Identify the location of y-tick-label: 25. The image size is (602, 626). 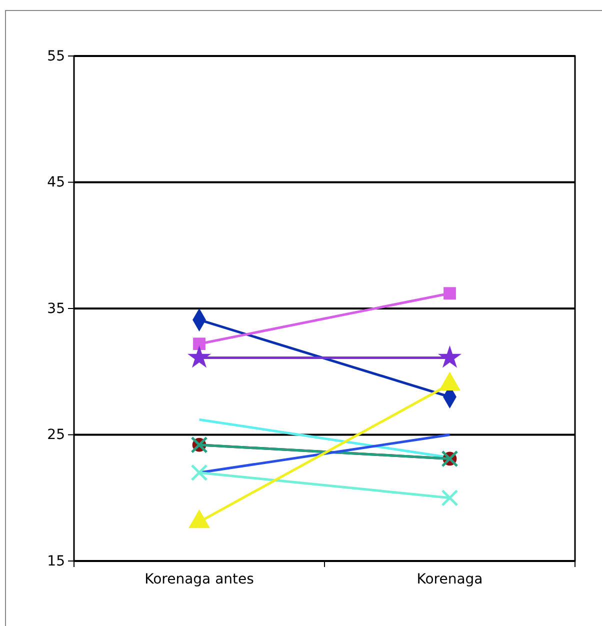
(56, 435).